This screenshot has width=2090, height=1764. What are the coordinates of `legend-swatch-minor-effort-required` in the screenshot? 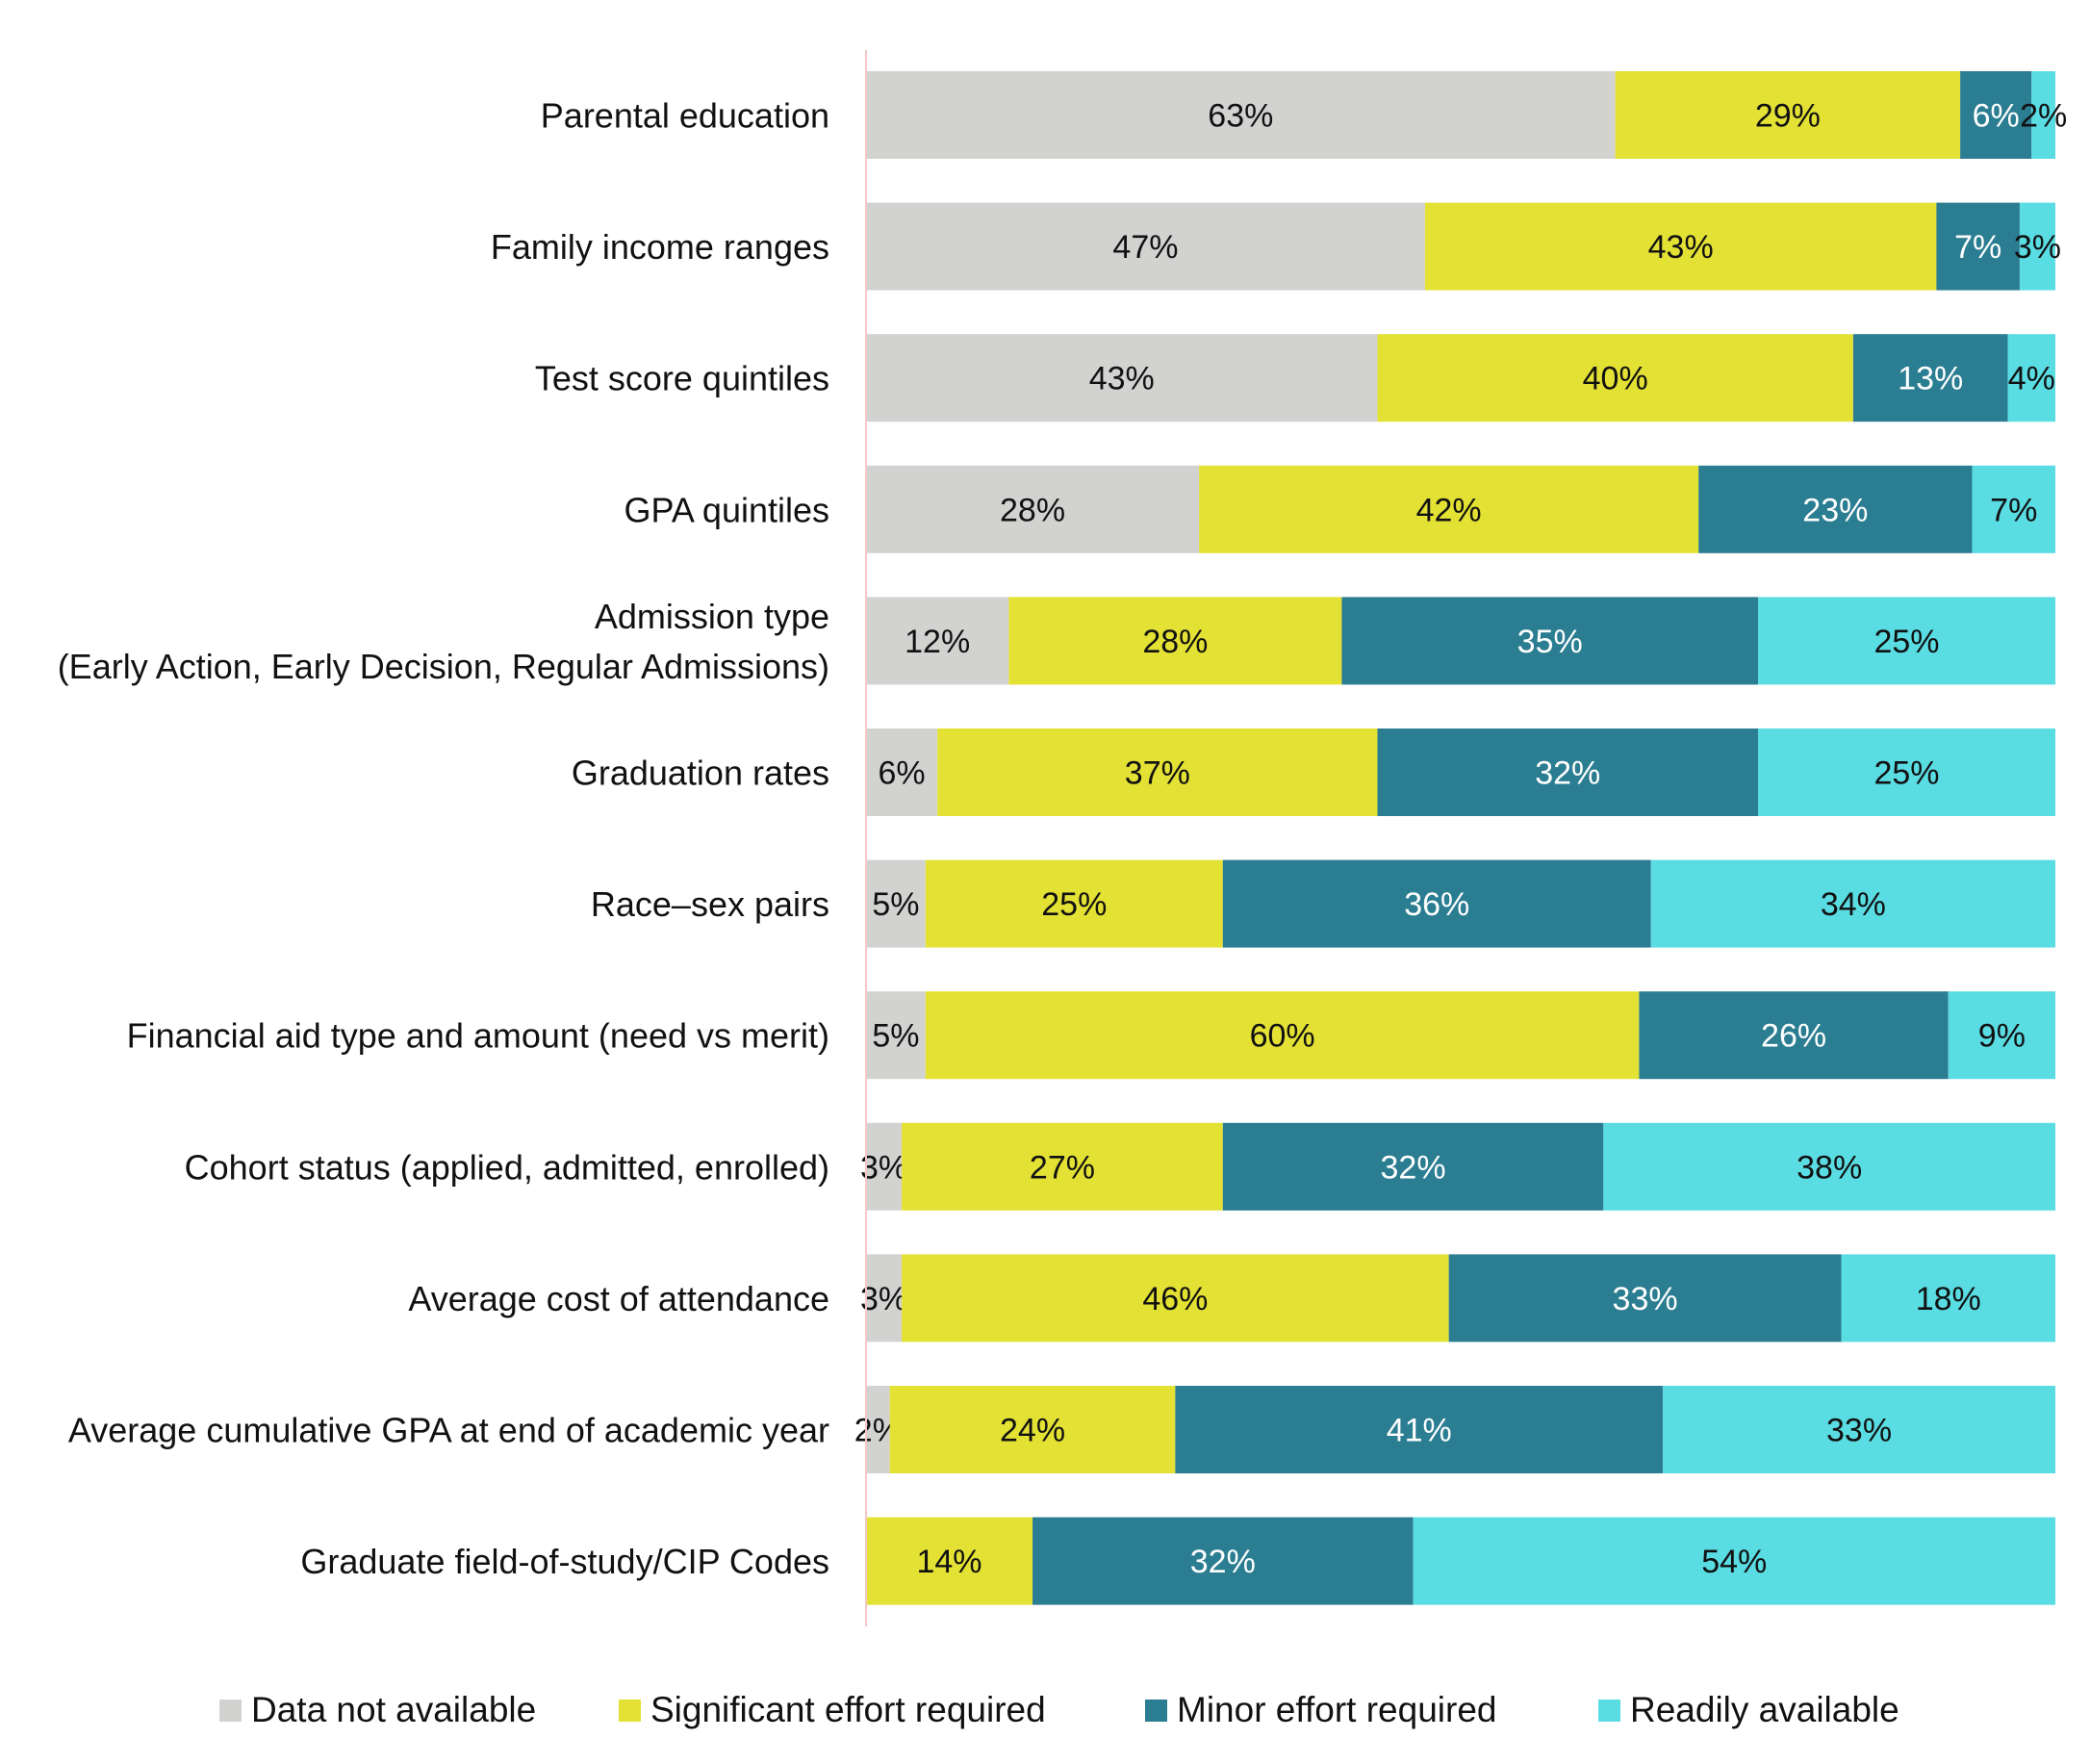 It's located at (1156, 1711).